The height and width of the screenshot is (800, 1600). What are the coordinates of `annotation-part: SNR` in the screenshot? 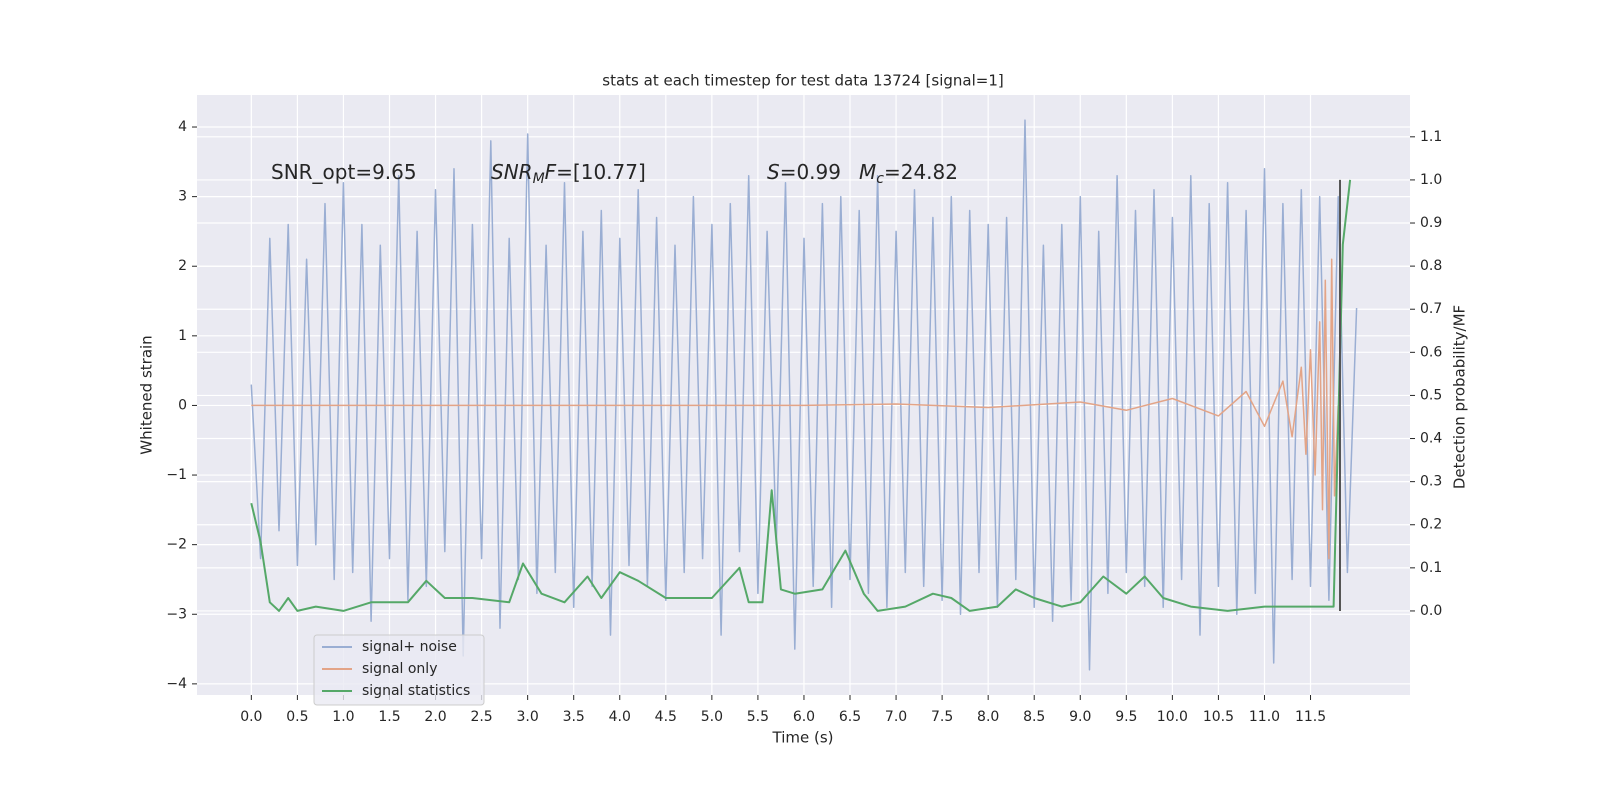 It's located at (512, 172).